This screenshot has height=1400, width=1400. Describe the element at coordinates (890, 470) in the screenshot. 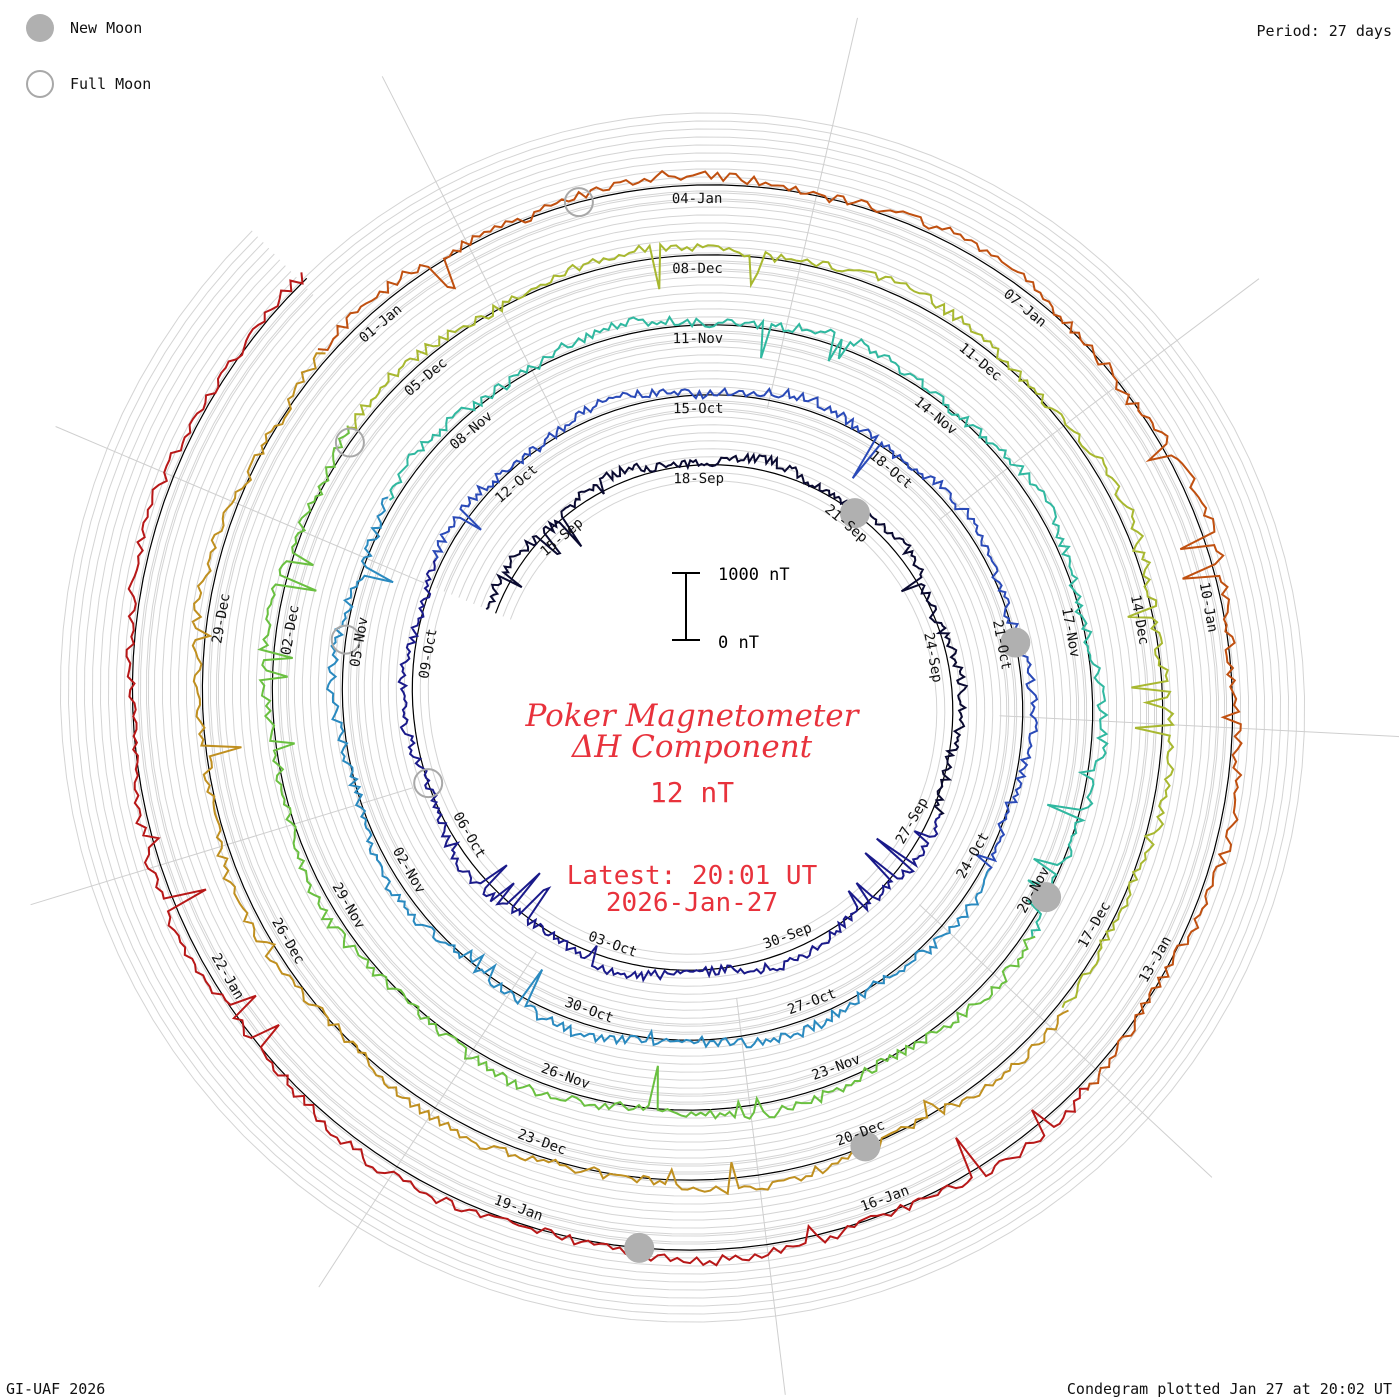

I see `date-label: 18-Oct` at that location.